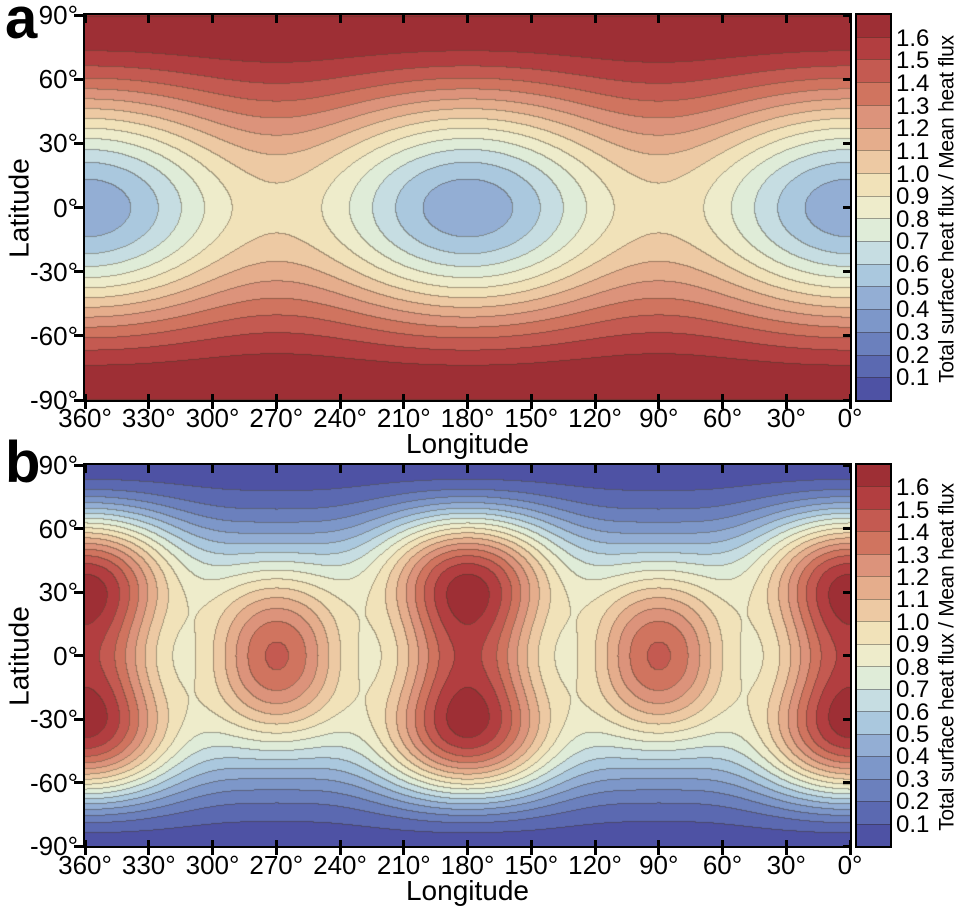 This screenshot has height=913, width=963. I want to click on panel-a-x-axis-title: Longitude, so click(467, 443).